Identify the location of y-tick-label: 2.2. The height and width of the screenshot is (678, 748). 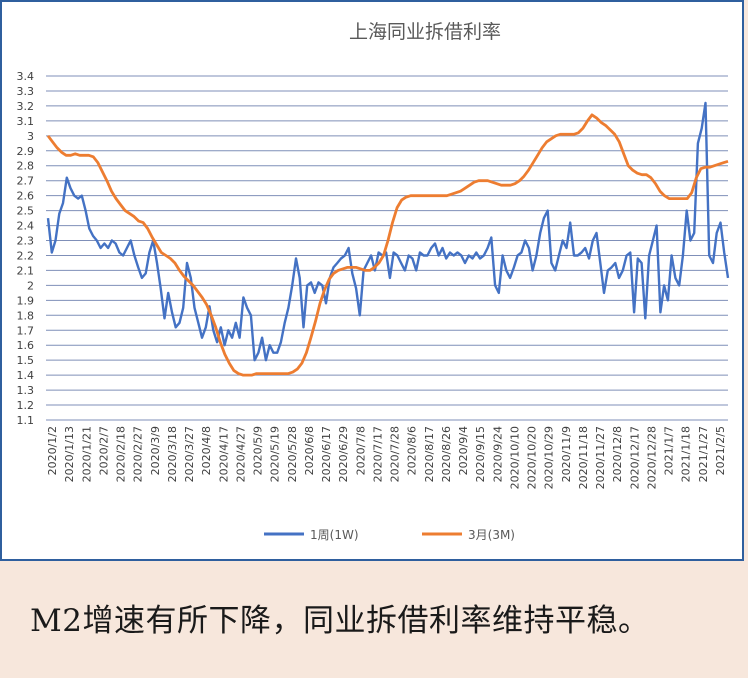
(26, 255).